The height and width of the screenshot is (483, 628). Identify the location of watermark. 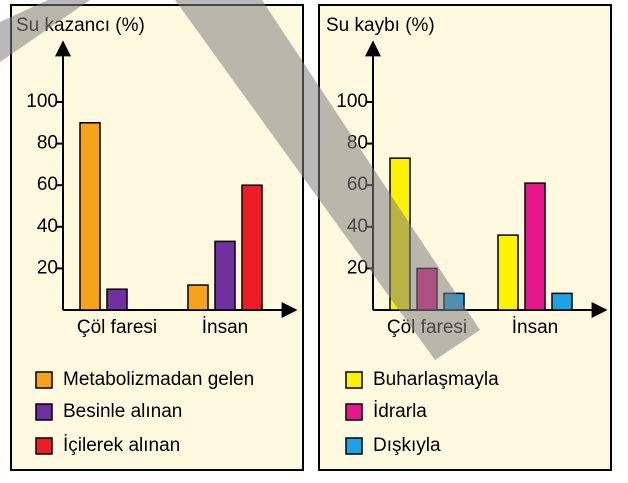
(45, 31).